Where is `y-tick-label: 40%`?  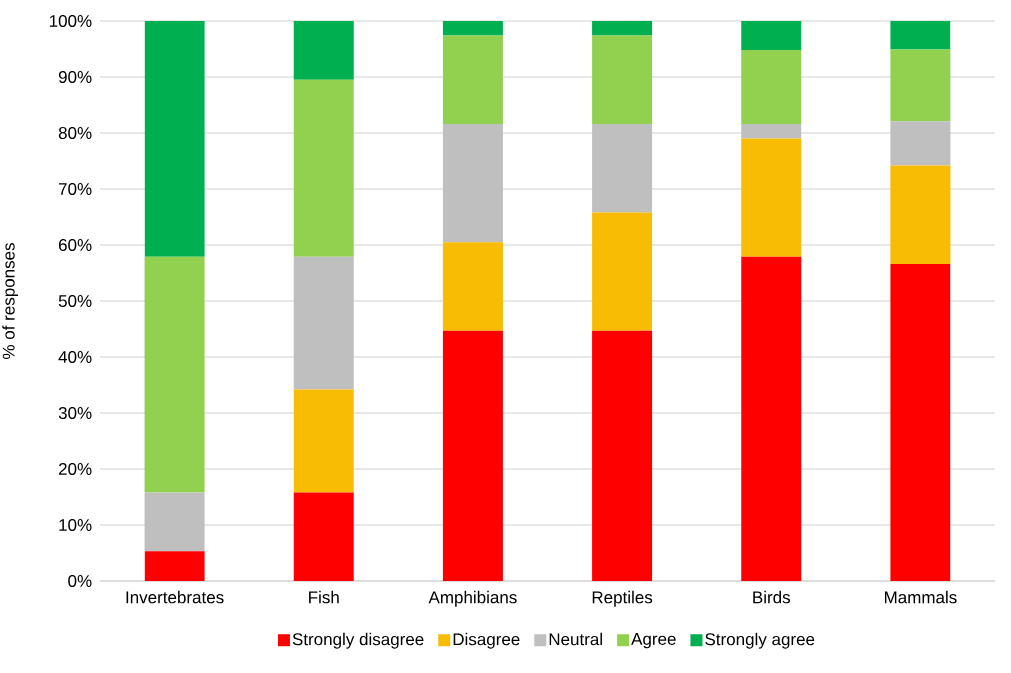
y-tick-label: 40% is located at coordinates (75, 357).